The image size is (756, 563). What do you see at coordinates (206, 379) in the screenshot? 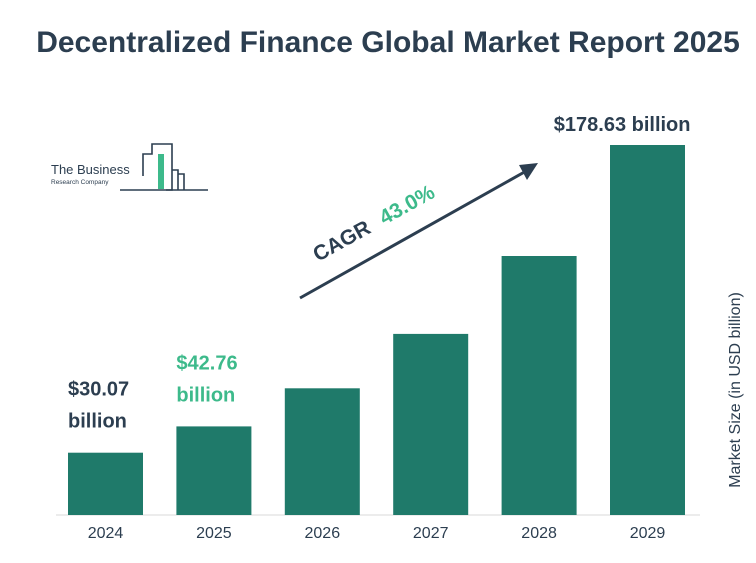
I see `data-label-2025: $42.76 billion` at bounding box center [206, 379].